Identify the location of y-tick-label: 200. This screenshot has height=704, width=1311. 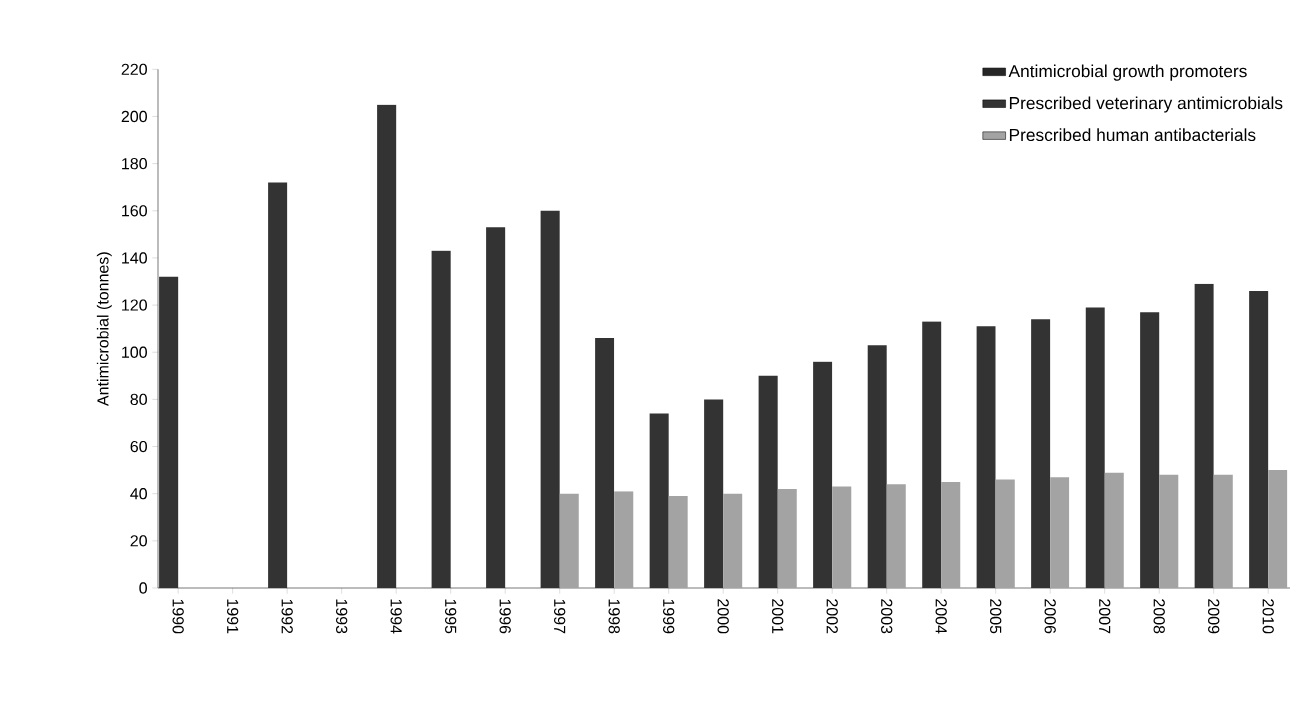
(134, 116).